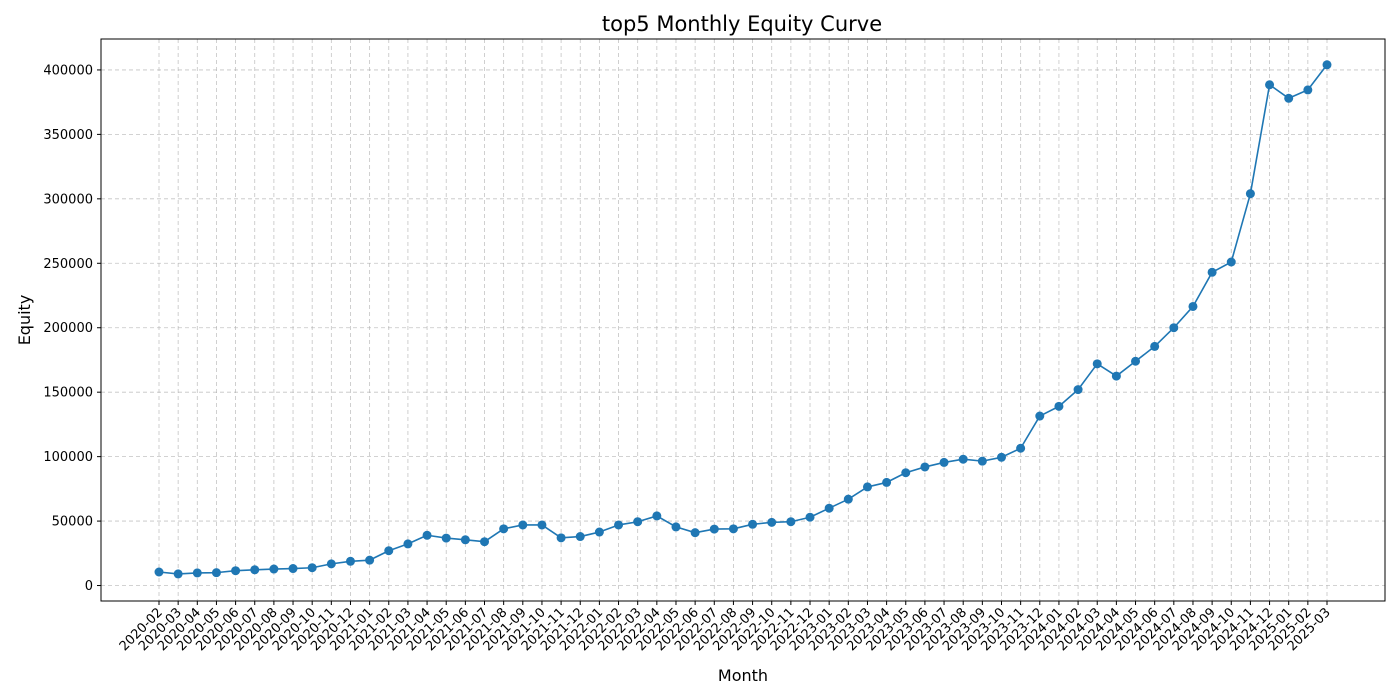  Describe the element at coordinates (743, 675) in the screenshot. I see `x-axis-title: Month` at that location.